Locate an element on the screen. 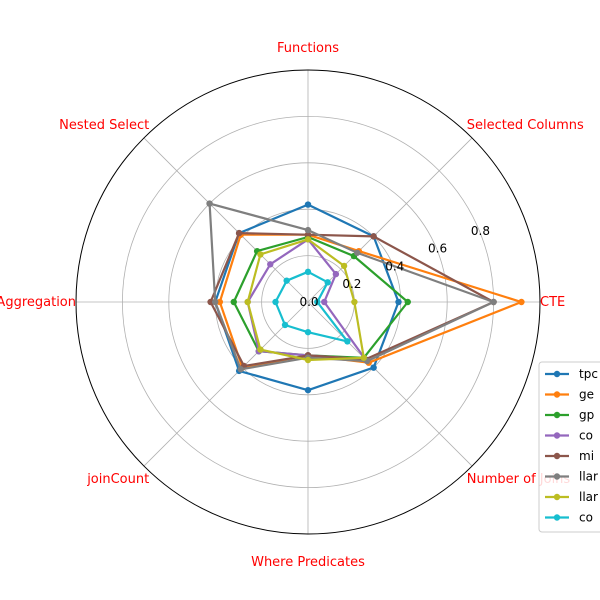 The width and height of the screenshot is (600, 600). axis-label: joinCount is located at coordinates (117, 479).